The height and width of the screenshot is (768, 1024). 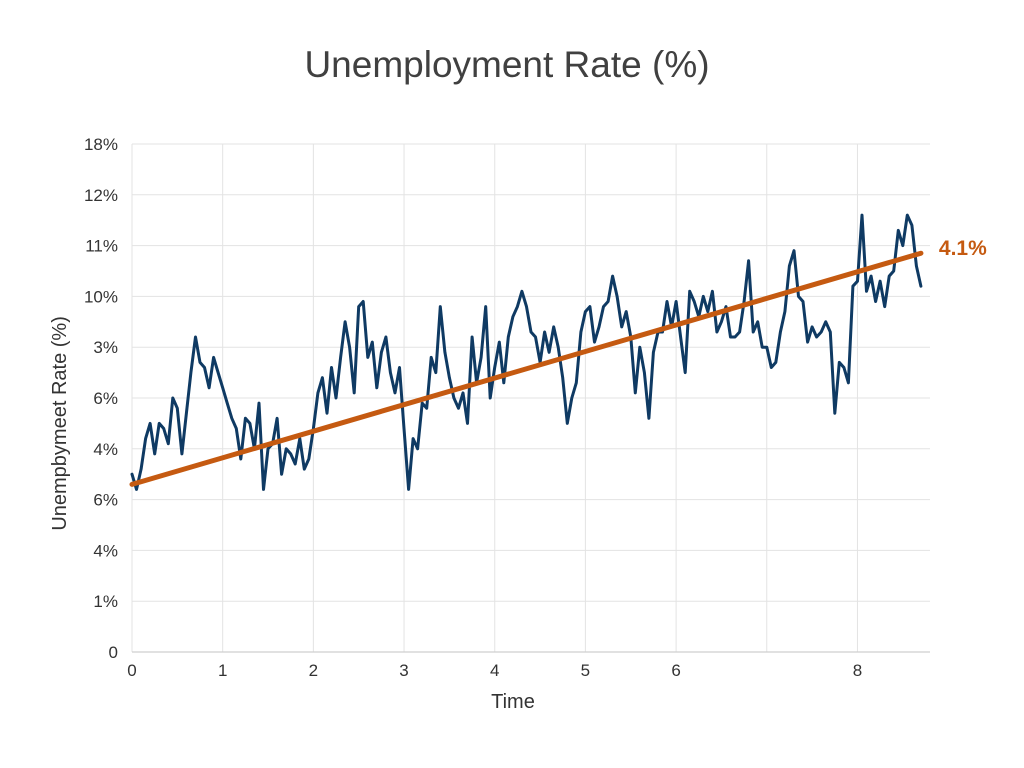 I want to click on x-tick-label: 4, so click(x=494, y=670).